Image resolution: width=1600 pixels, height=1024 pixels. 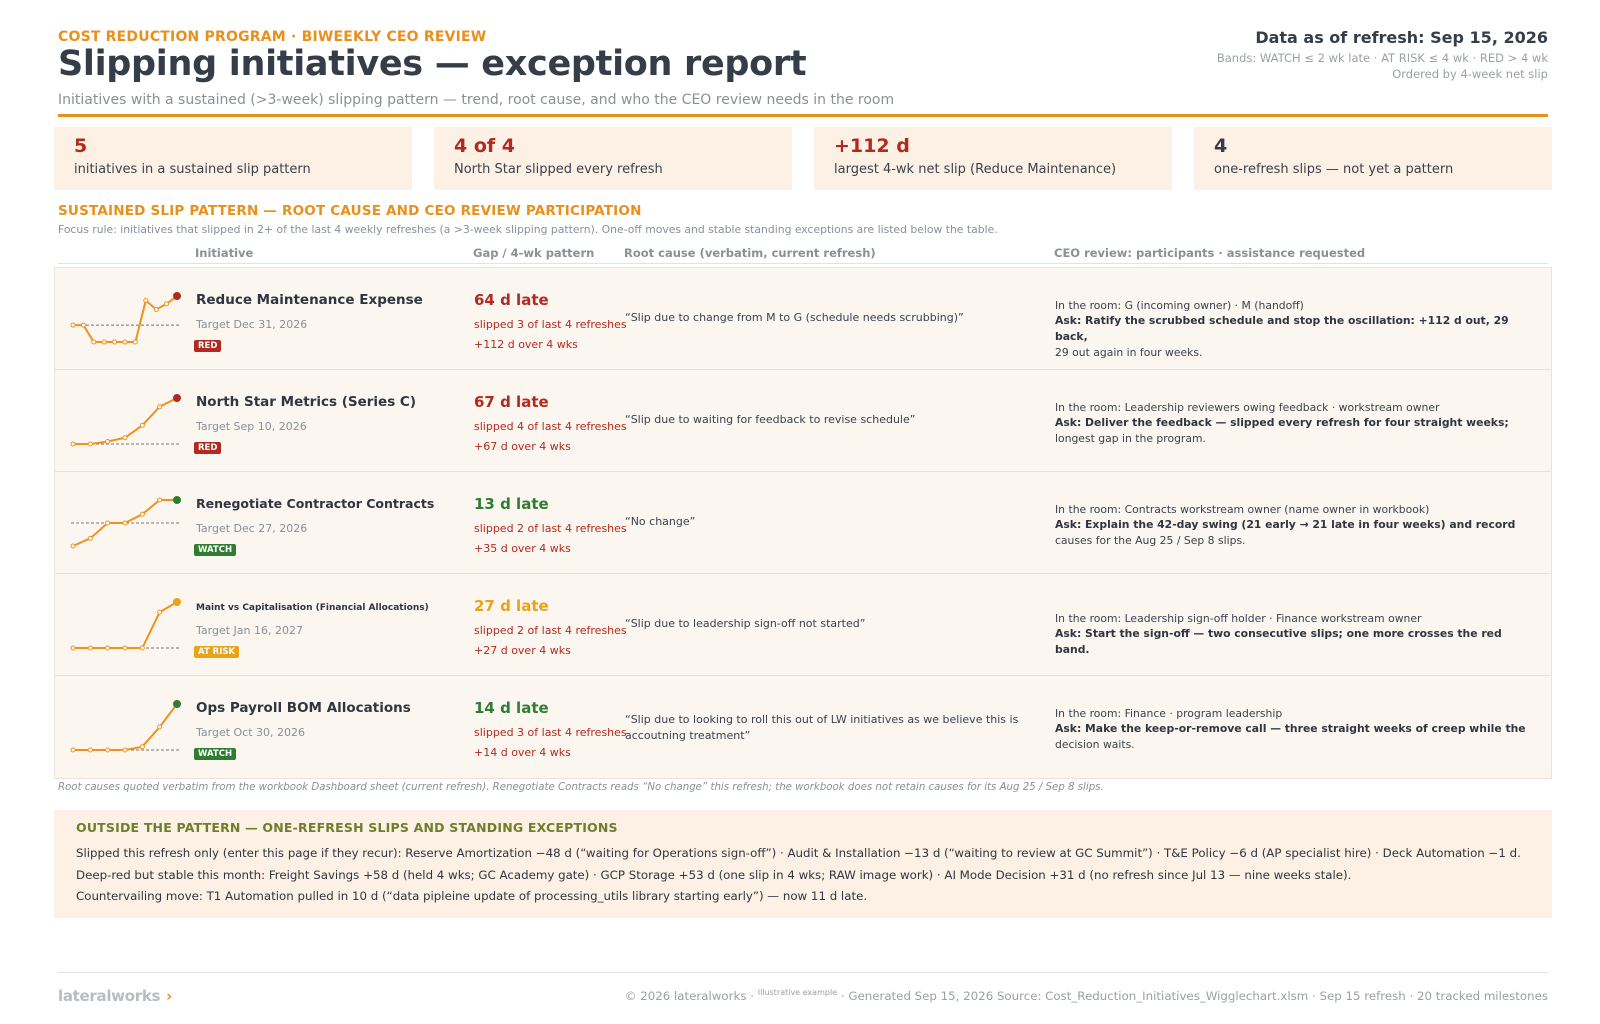 What do you see at coordinates (522, 446) in the screenshot?
I see `net-slip: +67 d over 4 wks` at bounding box center [522, 446].